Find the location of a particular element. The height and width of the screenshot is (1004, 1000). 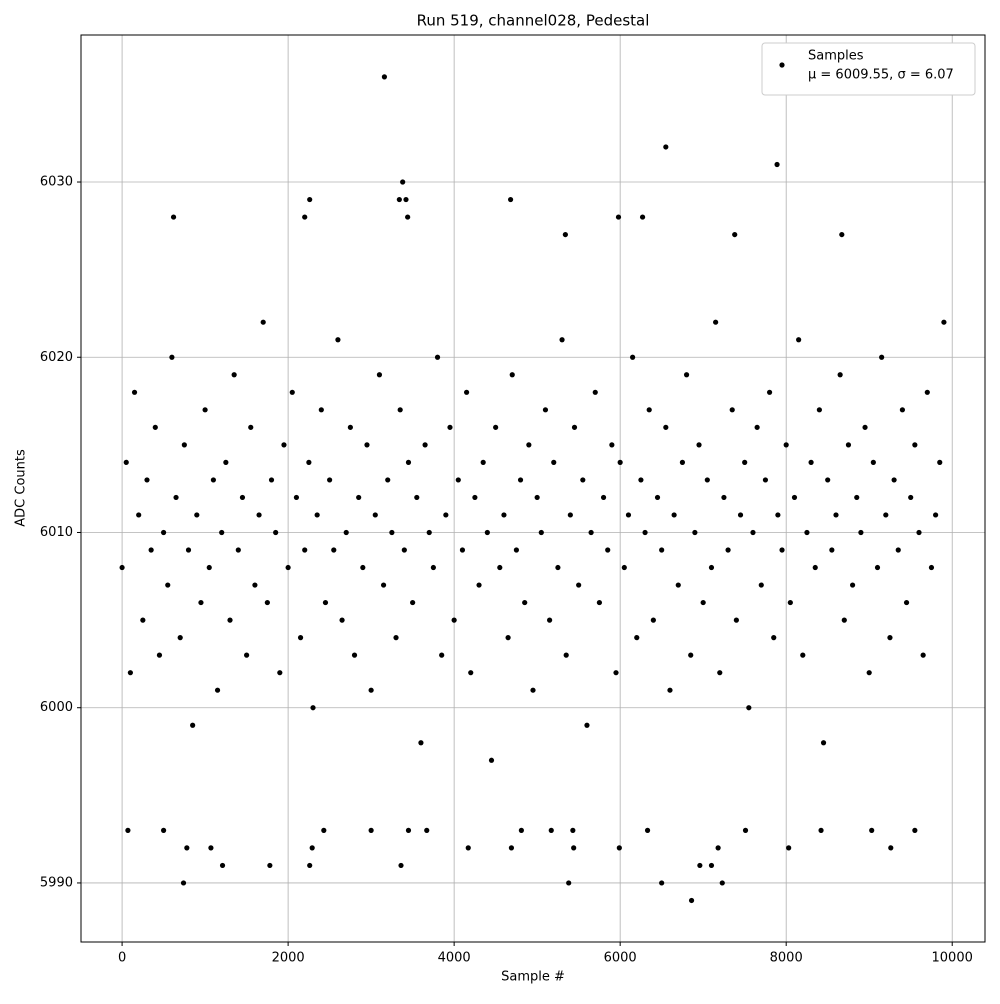

y-axis-label: ADC Counts is located at coordinates (21, 488).